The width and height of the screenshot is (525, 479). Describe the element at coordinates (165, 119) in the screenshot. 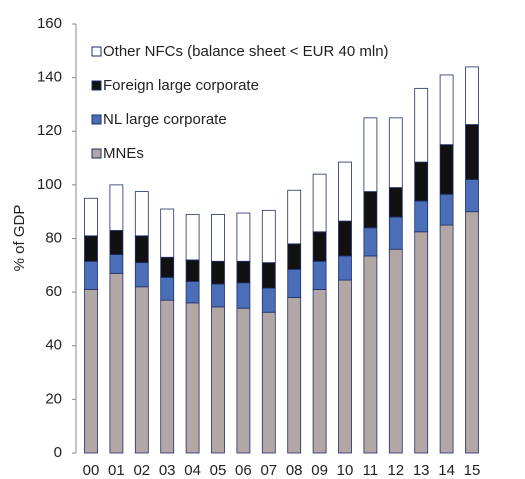

I see `legend-label: NL large corporate` at that location.